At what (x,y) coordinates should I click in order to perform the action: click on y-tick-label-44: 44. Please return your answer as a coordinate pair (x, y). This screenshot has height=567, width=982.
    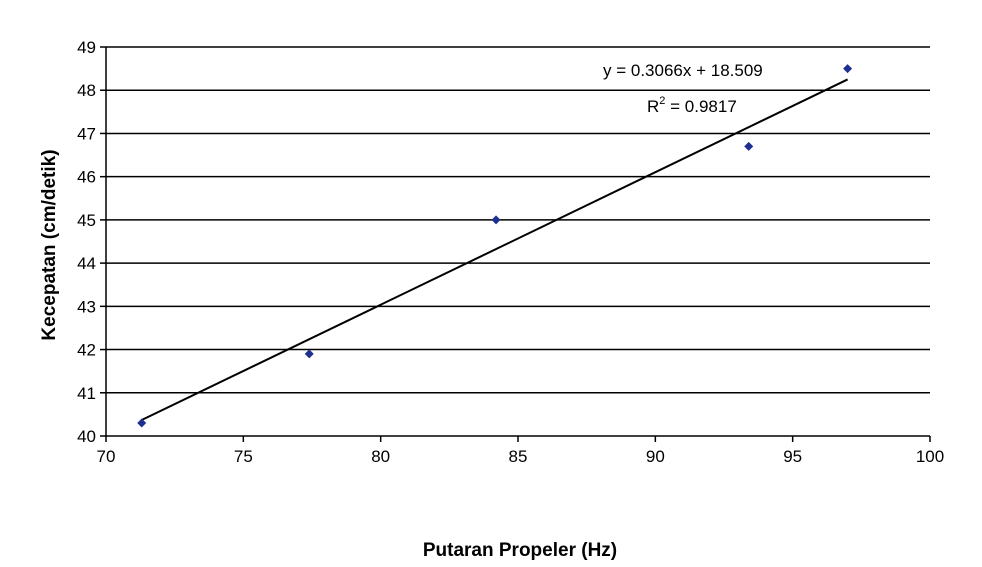
    Looking at the image, I should click on (86, 263).